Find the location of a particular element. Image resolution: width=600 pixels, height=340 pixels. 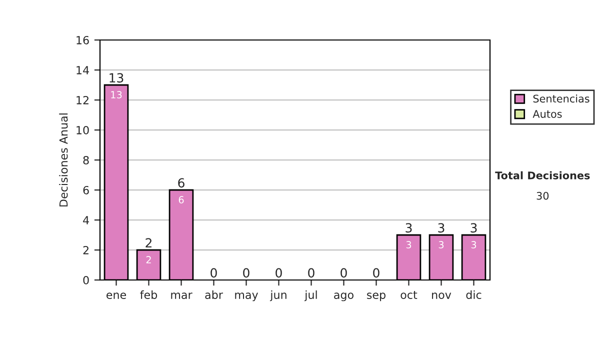

total-label: 2 is located at coordinates (149, 243).